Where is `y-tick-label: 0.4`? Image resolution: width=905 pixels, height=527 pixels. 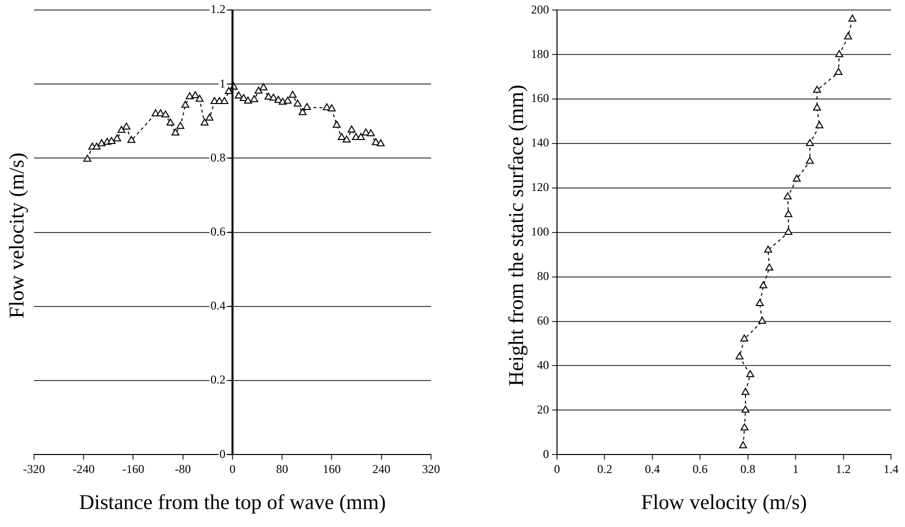
y-tick-label: 0.4 is located at coordinates (218, 305).